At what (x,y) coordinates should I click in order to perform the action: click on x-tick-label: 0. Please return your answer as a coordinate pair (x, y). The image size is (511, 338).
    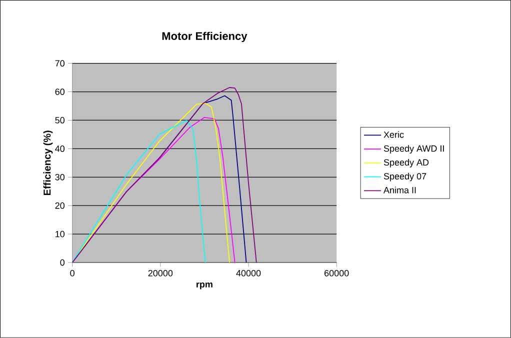
    Looking at the image, I should click on (72, 273).